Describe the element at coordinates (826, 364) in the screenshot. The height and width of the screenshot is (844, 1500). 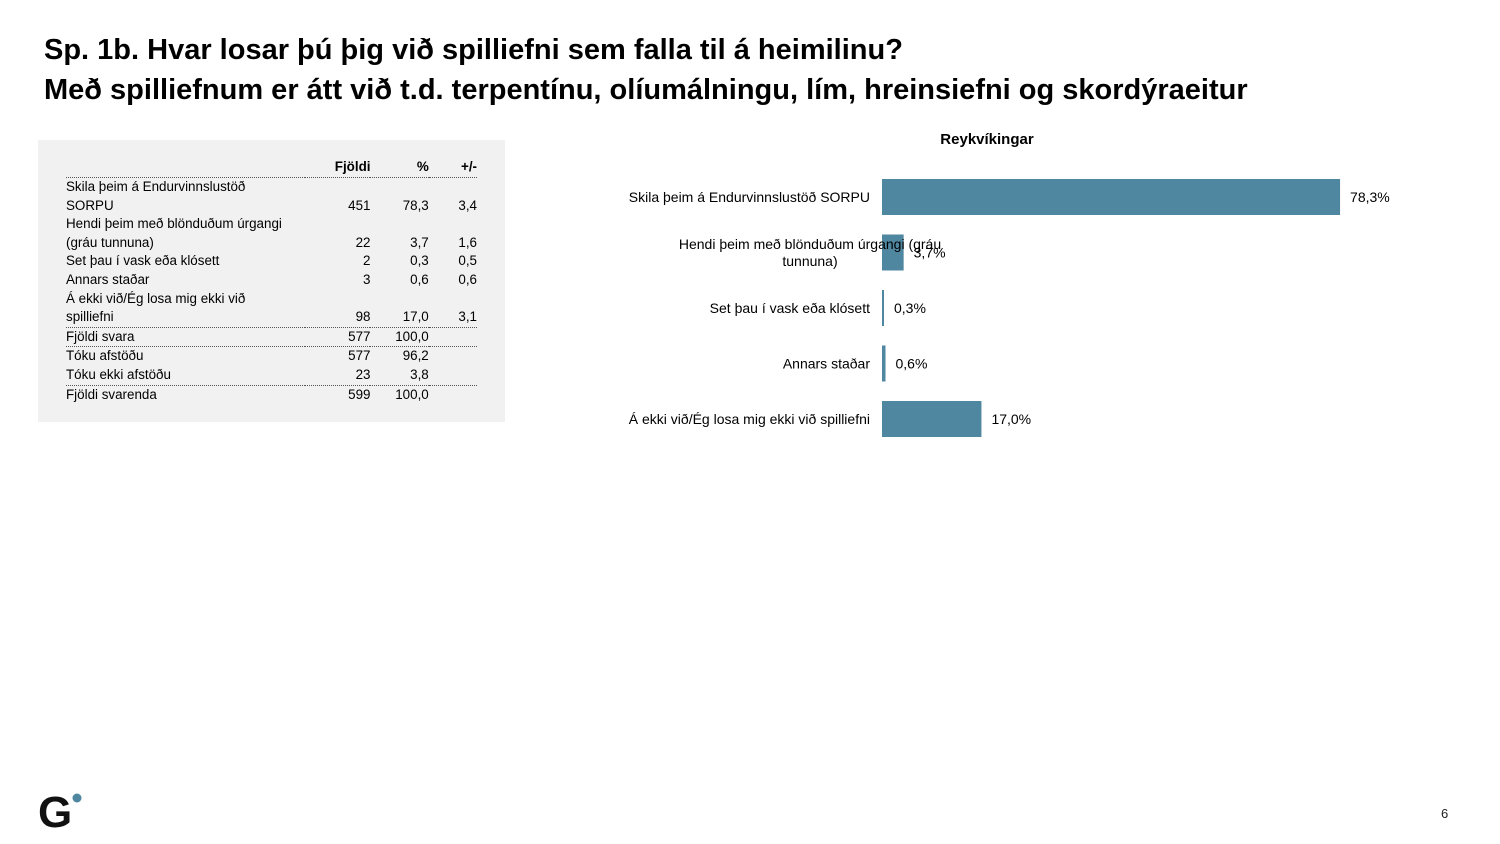
I see `category-label: Annars staðar` at that location.